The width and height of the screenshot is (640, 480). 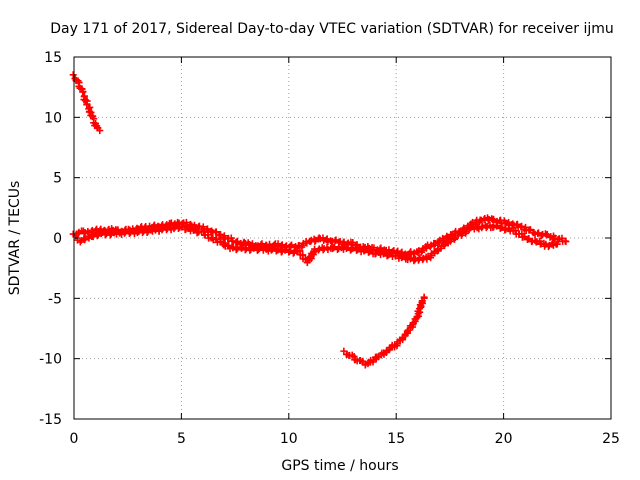 I want to click on x-tick-label: 10, so click(x=289, y=439).